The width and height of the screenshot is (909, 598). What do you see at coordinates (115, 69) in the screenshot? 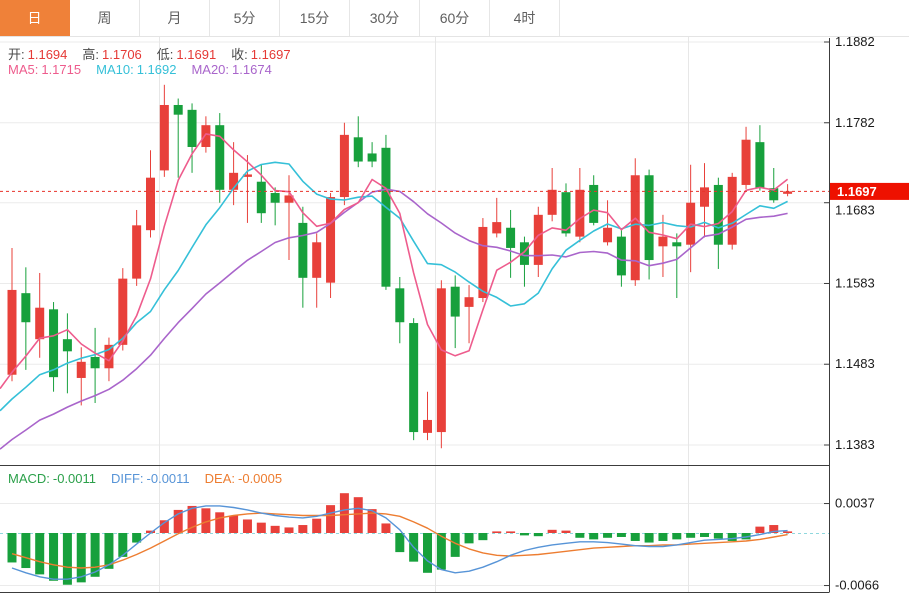
I see `ma-label: MA10:` at bounding box center [115, 69].